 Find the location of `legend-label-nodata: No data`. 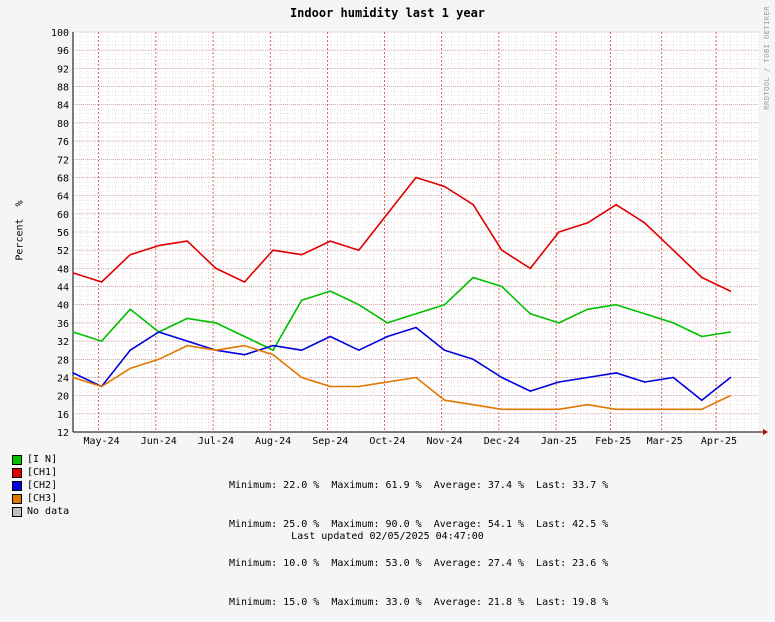

legend-label-nodata: No data is located at coordinates (48, 511).